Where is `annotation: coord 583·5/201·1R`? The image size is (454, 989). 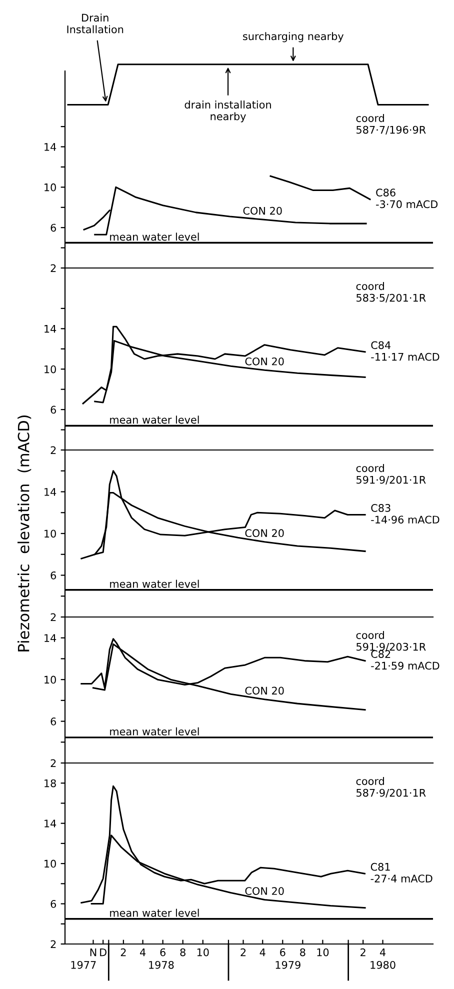 annotation: coord 583·5/201·1R is located at coordinates (391, 292).